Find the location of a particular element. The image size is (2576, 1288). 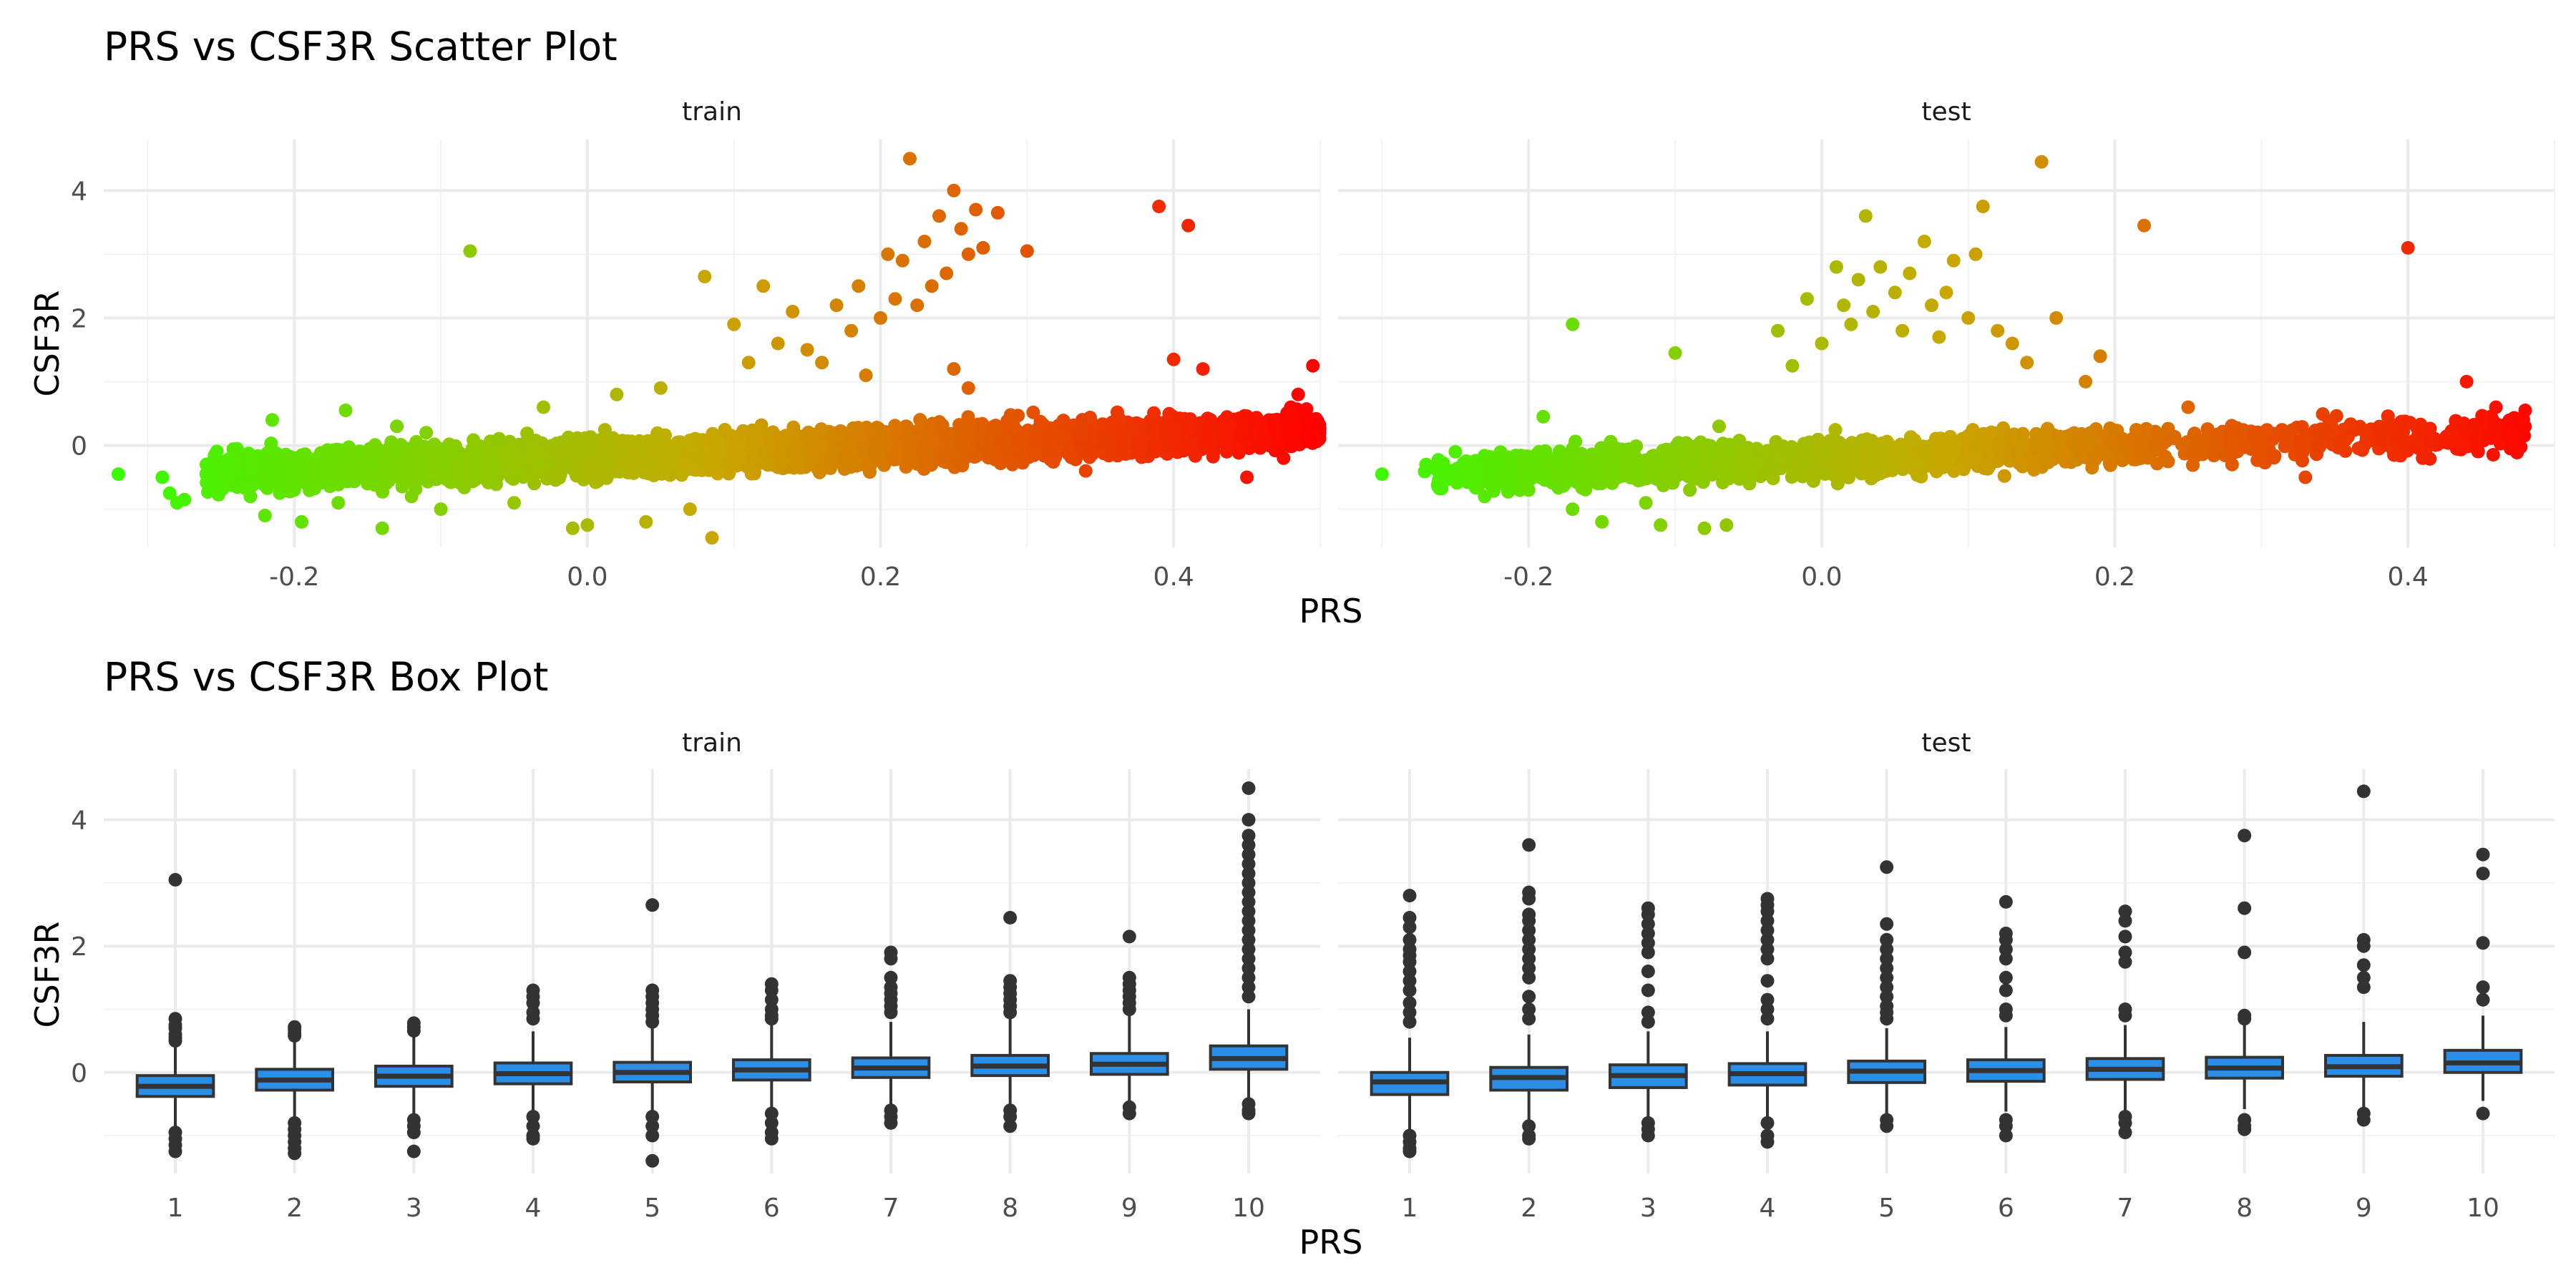

scatter-x-tick-label: 0.4 is located at coordinates (1173, 577).